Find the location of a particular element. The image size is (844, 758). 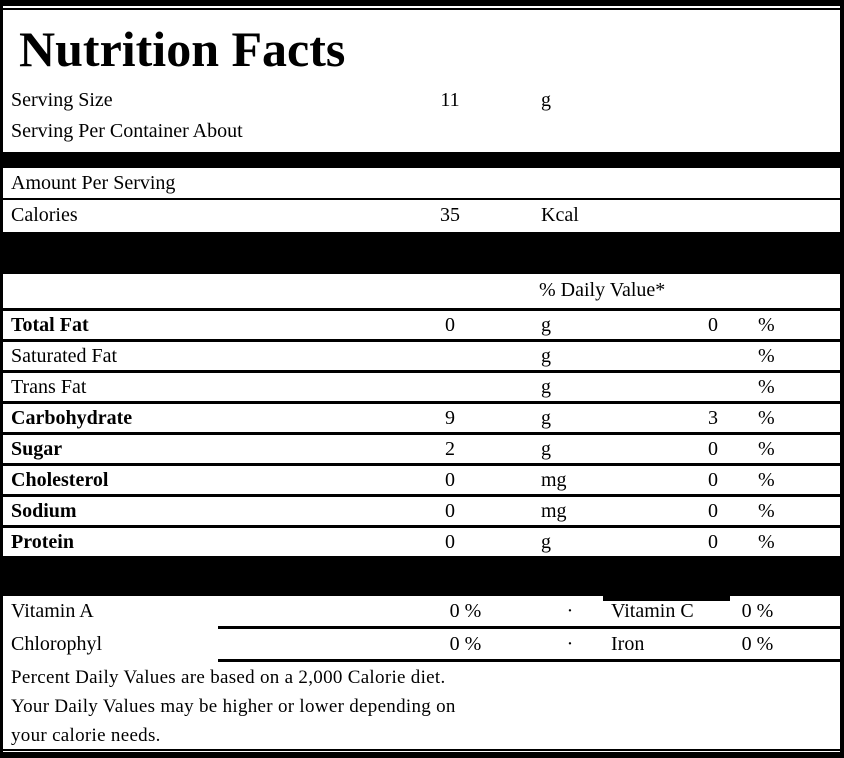

separator-bar-thin is located at coordinates (421, 160).